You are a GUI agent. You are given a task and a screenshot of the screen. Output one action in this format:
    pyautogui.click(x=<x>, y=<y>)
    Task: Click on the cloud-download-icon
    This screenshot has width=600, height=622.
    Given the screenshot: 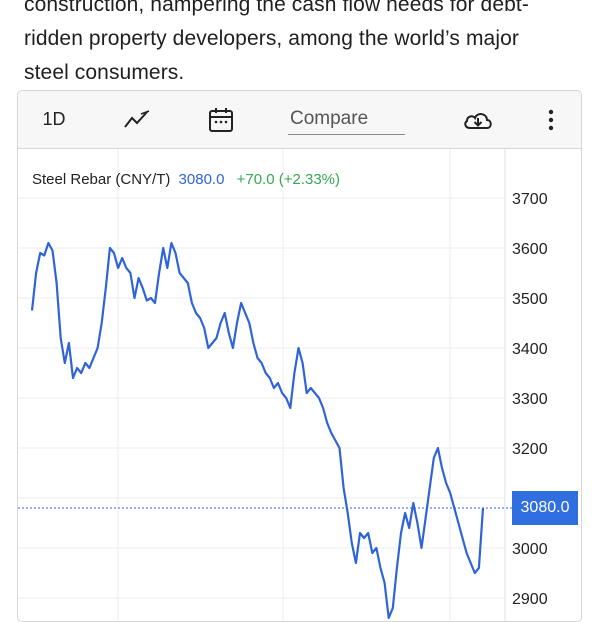 What is the action you would take?
    pyautogui.click(x=478, y=119)
    